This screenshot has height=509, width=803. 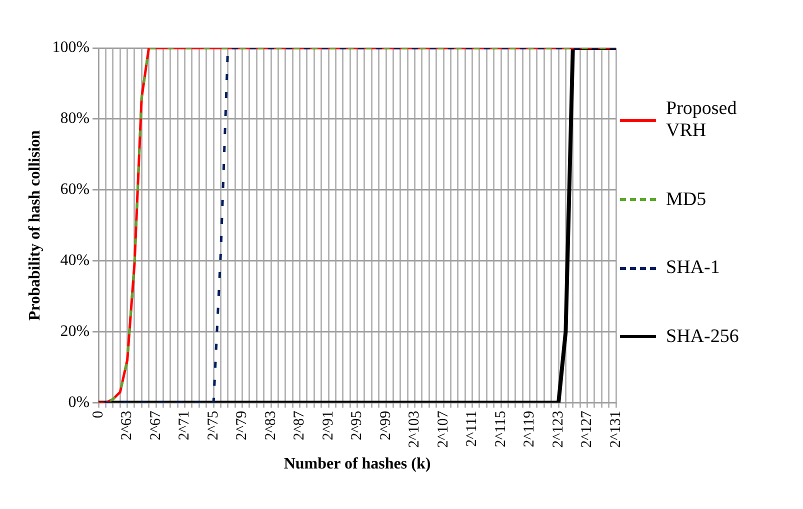 What do you see at coordinates (213, 425) in the screenshot?
I see `x-tick-label: 2^75` at bounding box center [213, 425].